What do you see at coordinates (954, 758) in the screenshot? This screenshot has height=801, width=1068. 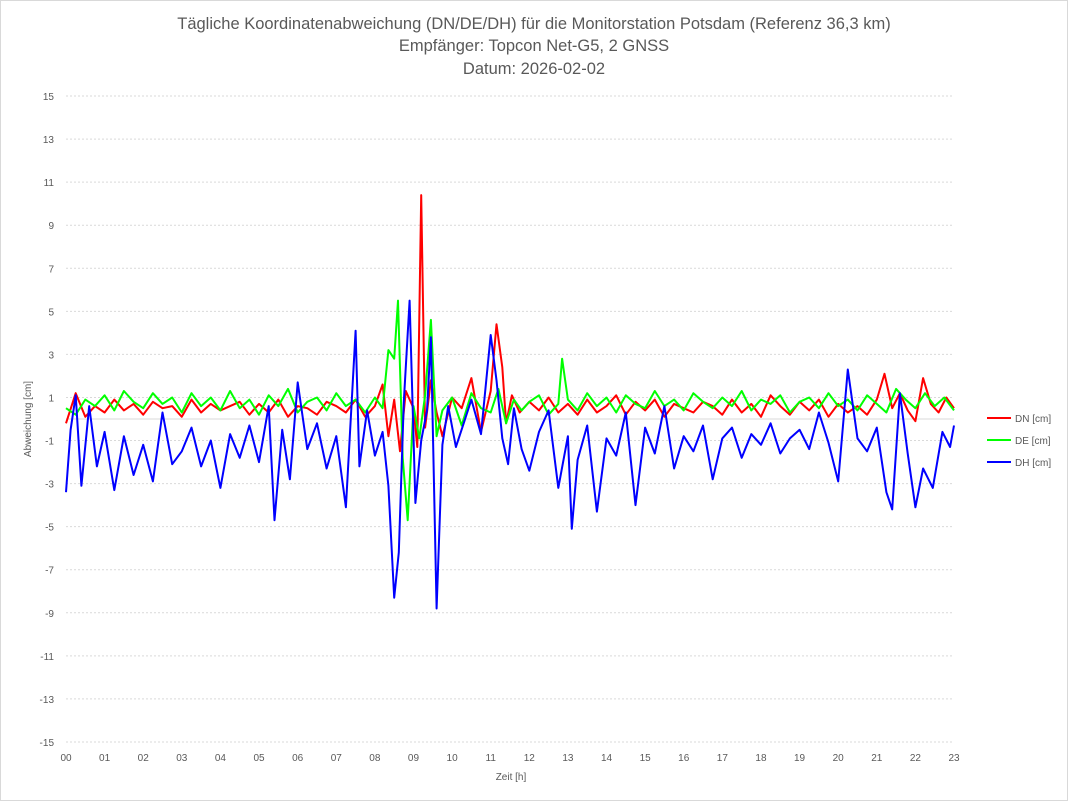 I see `x-tick-label: 23` at bounding box center [954, 758].